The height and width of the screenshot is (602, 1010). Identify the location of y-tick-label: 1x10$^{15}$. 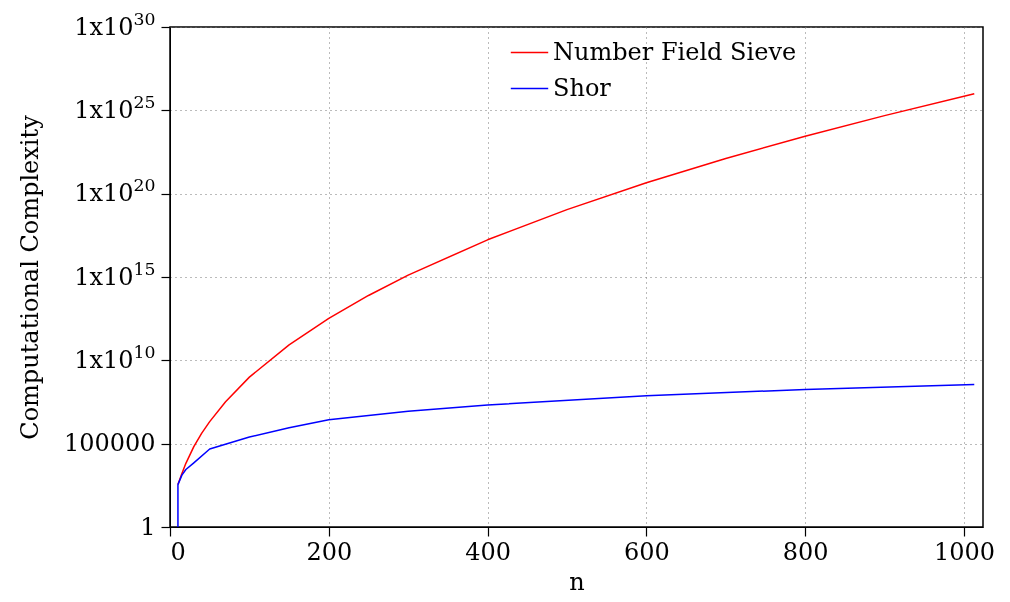
(115, 274).